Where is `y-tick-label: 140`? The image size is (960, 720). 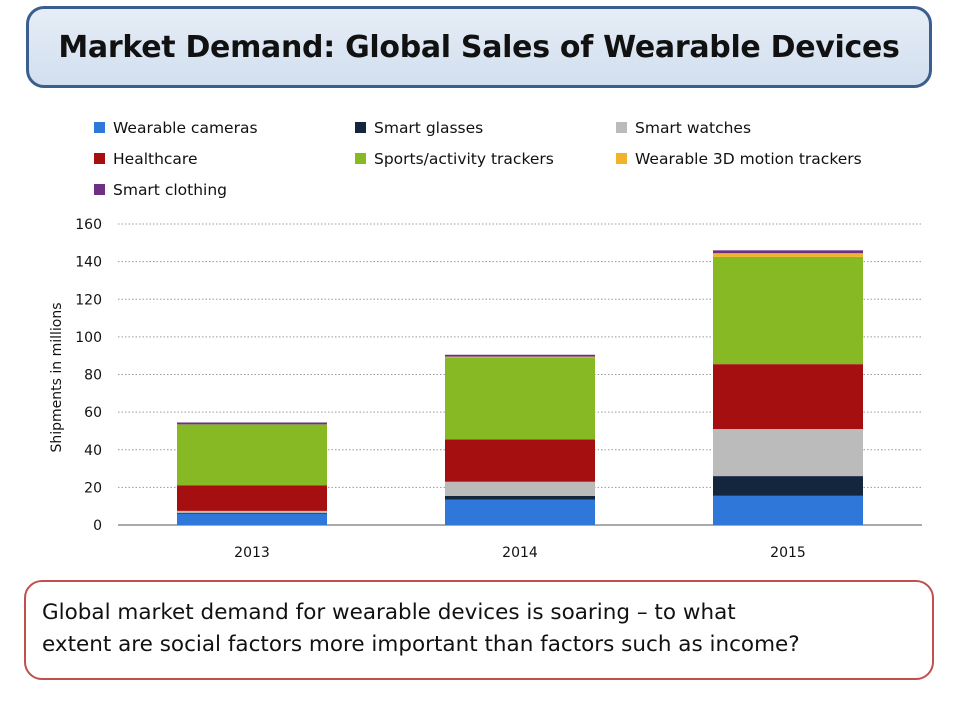
y-tick-label: 140 is located at coordinates (88, 263).